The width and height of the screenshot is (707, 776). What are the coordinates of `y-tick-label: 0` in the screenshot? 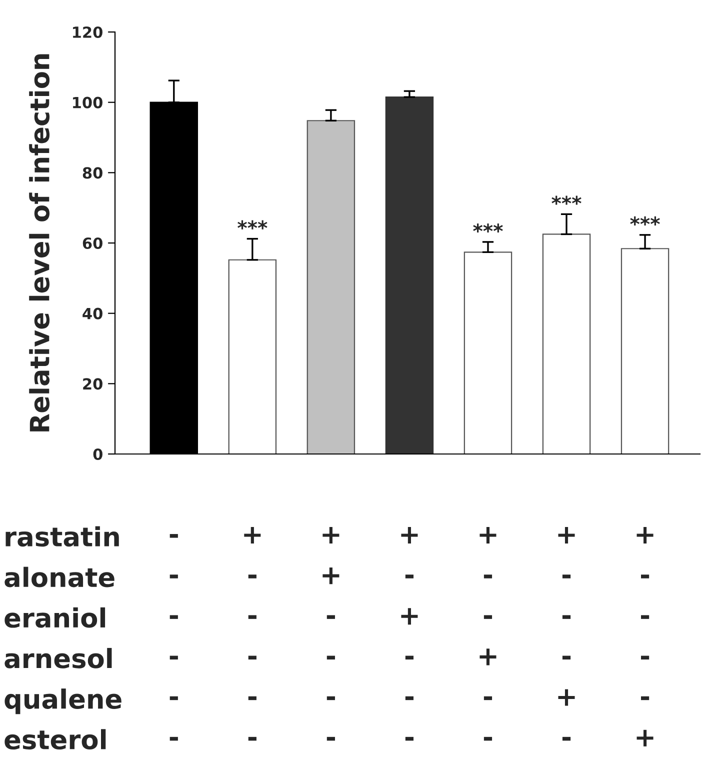 It's located at (97, 454).